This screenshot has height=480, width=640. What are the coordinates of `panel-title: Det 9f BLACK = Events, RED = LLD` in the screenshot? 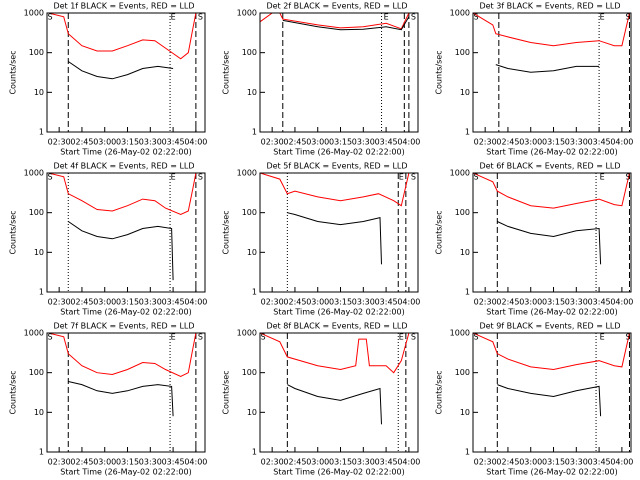 It's located at (549, 326).